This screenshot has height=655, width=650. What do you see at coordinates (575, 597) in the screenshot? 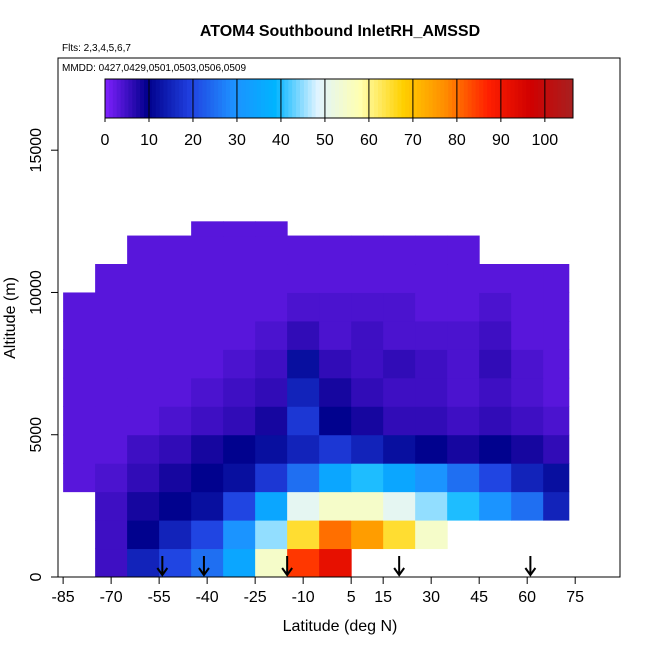
I see `x-tick-label: 75` at bounding box center [575, 597].